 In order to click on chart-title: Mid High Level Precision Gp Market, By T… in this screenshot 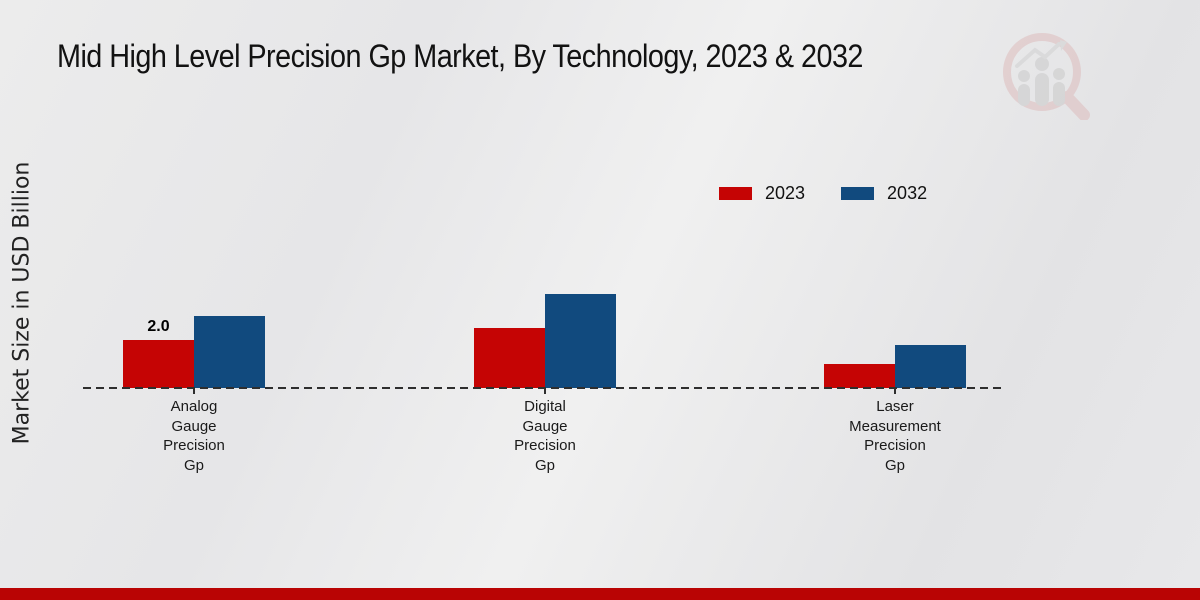, I will do `click(460, 56)`.